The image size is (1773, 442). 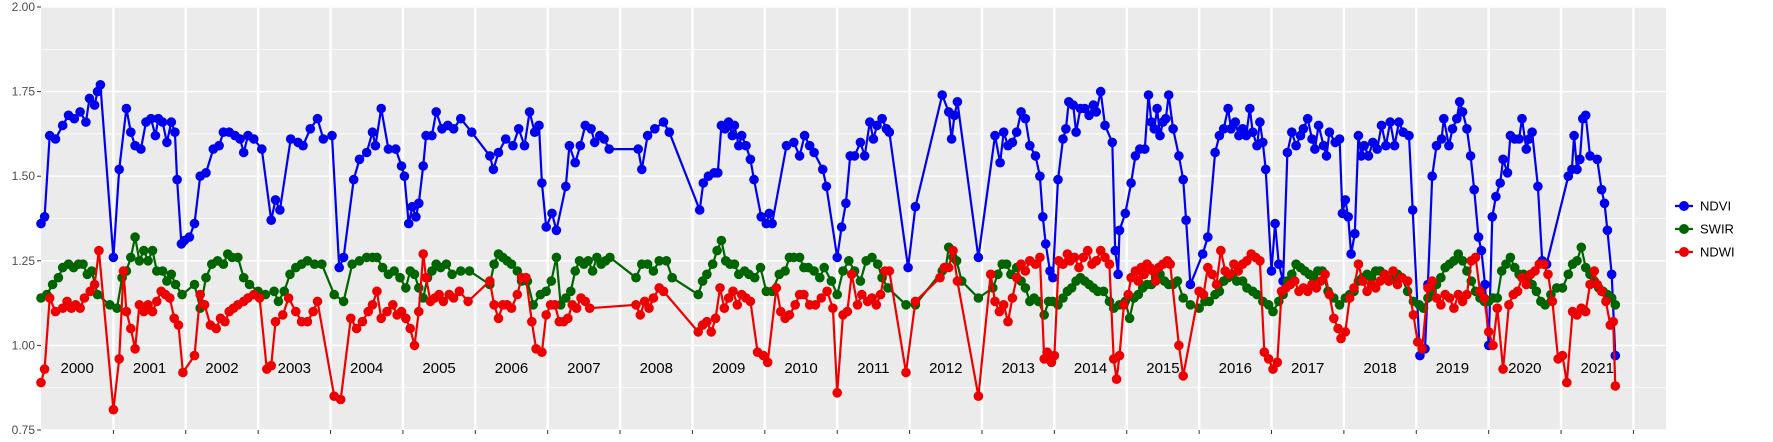 I want to click on year-label: 2015, so click(x=1162, y=368).